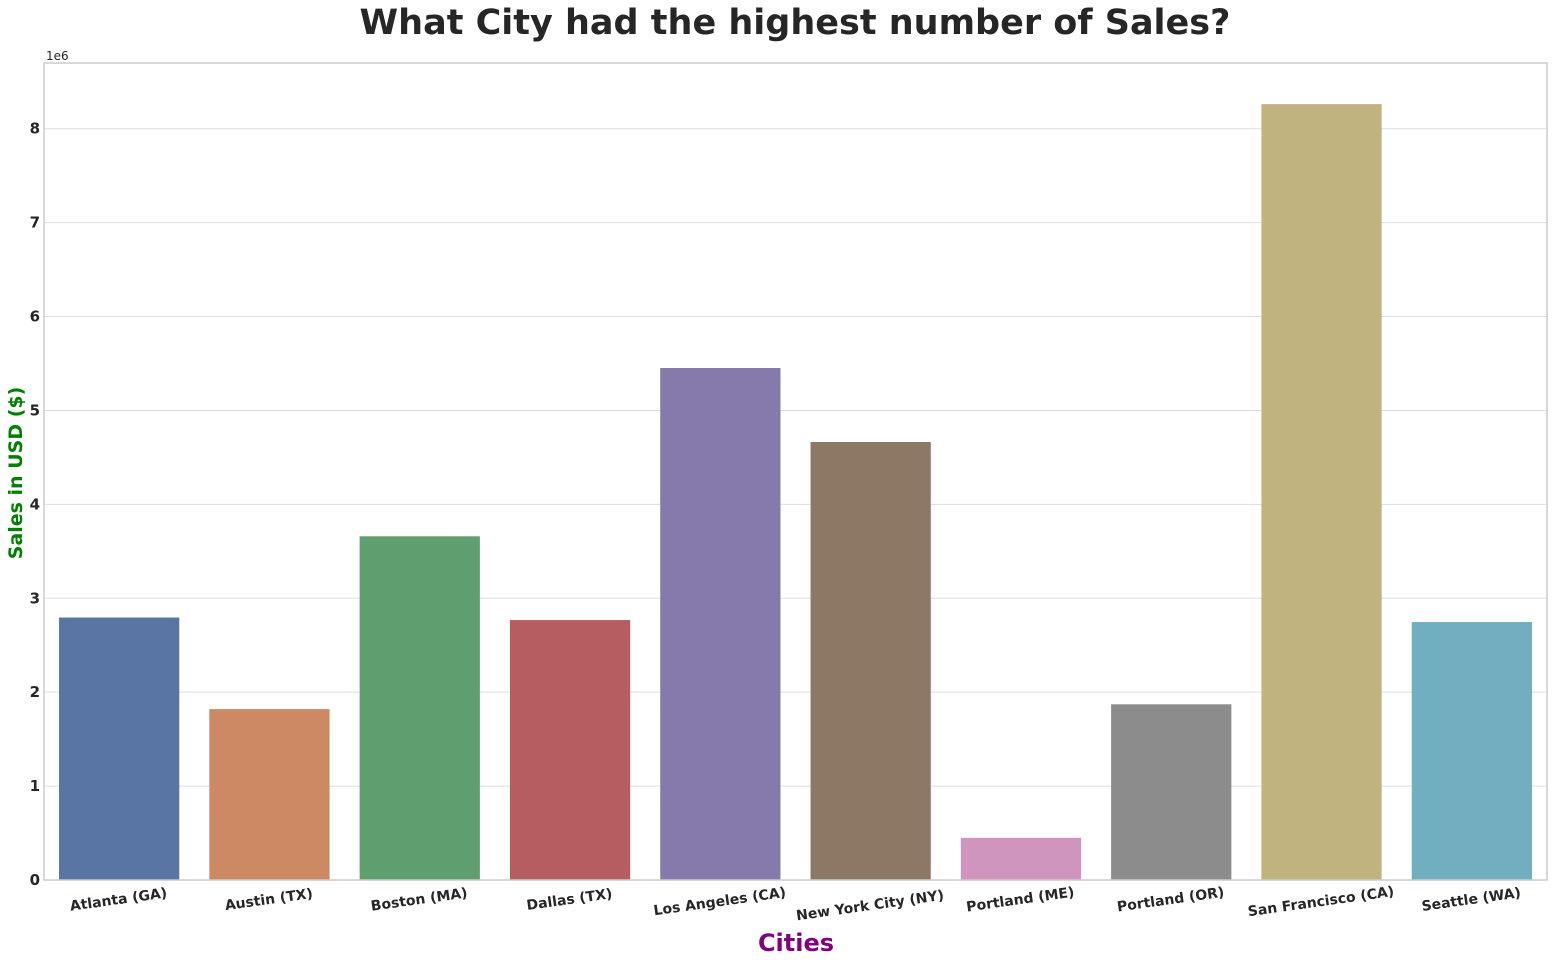 This screenshot has width=1554, height=962. I want to click on y-axis-offset-label: 1e6, so click(57, 56).